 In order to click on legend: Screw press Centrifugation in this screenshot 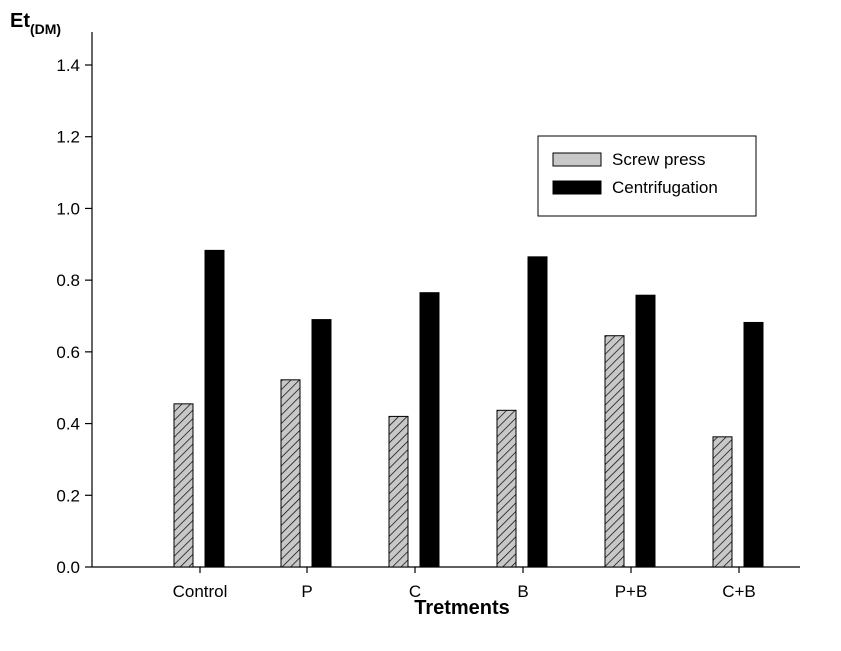, I will do `click(647, 176)`.